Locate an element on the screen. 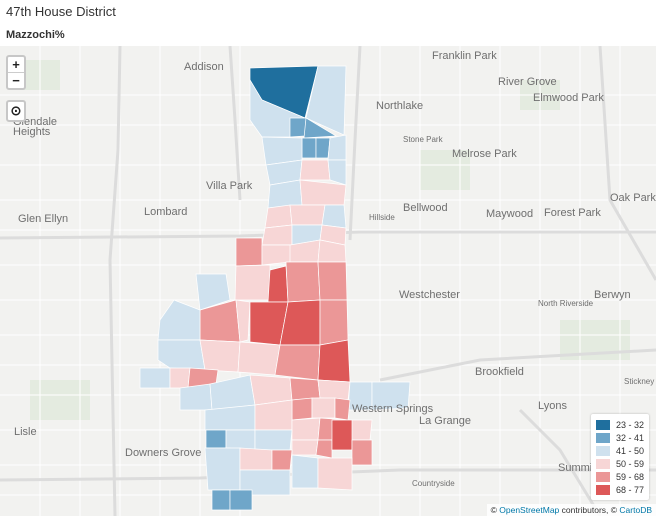 Image resolution: width=656 pixels, height=516 pixels. place-label: Brookfield is located at coordinates (499, 372).